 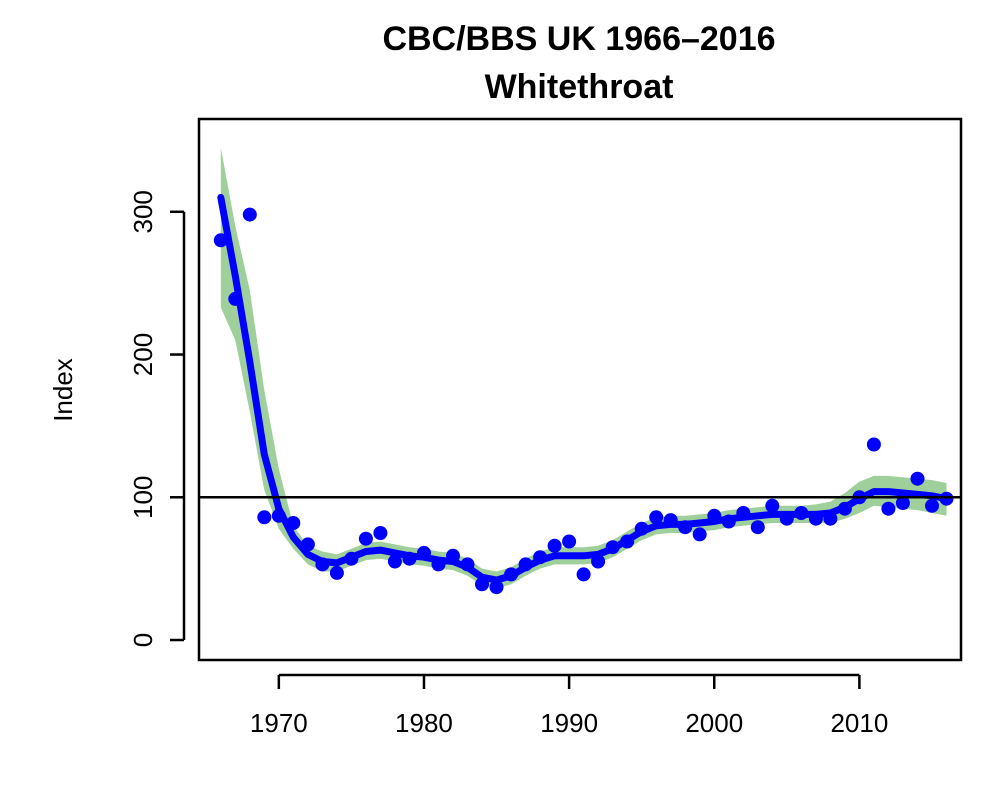 What do you see at coordinates (143, 211) in the screenshot?
I see `y-tick-label: 300` at bounding box center [143, 211].